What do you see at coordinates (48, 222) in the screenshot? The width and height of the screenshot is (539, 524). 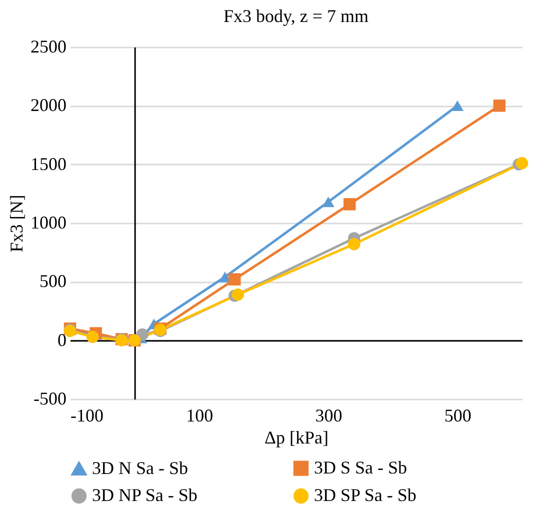 I see `y-tick-label: 1000` at bounding box center [48, 222].